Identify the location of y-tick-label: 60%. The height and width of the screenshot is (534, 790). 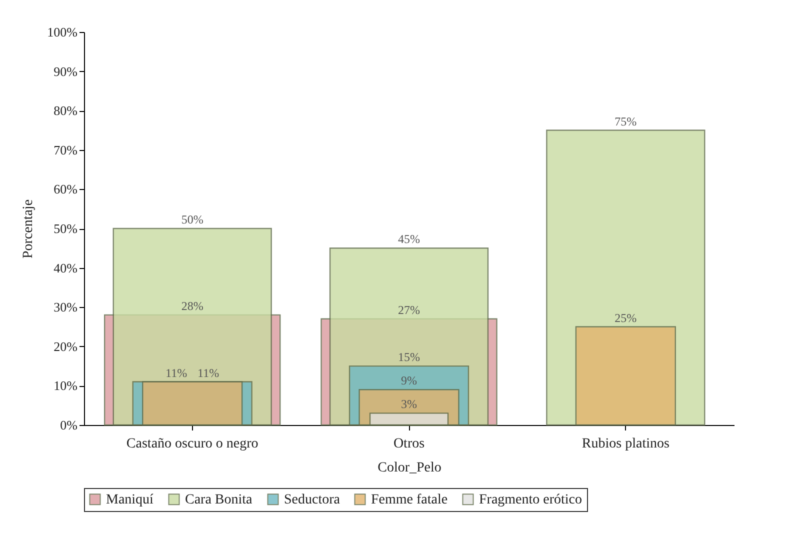
(66, 189).